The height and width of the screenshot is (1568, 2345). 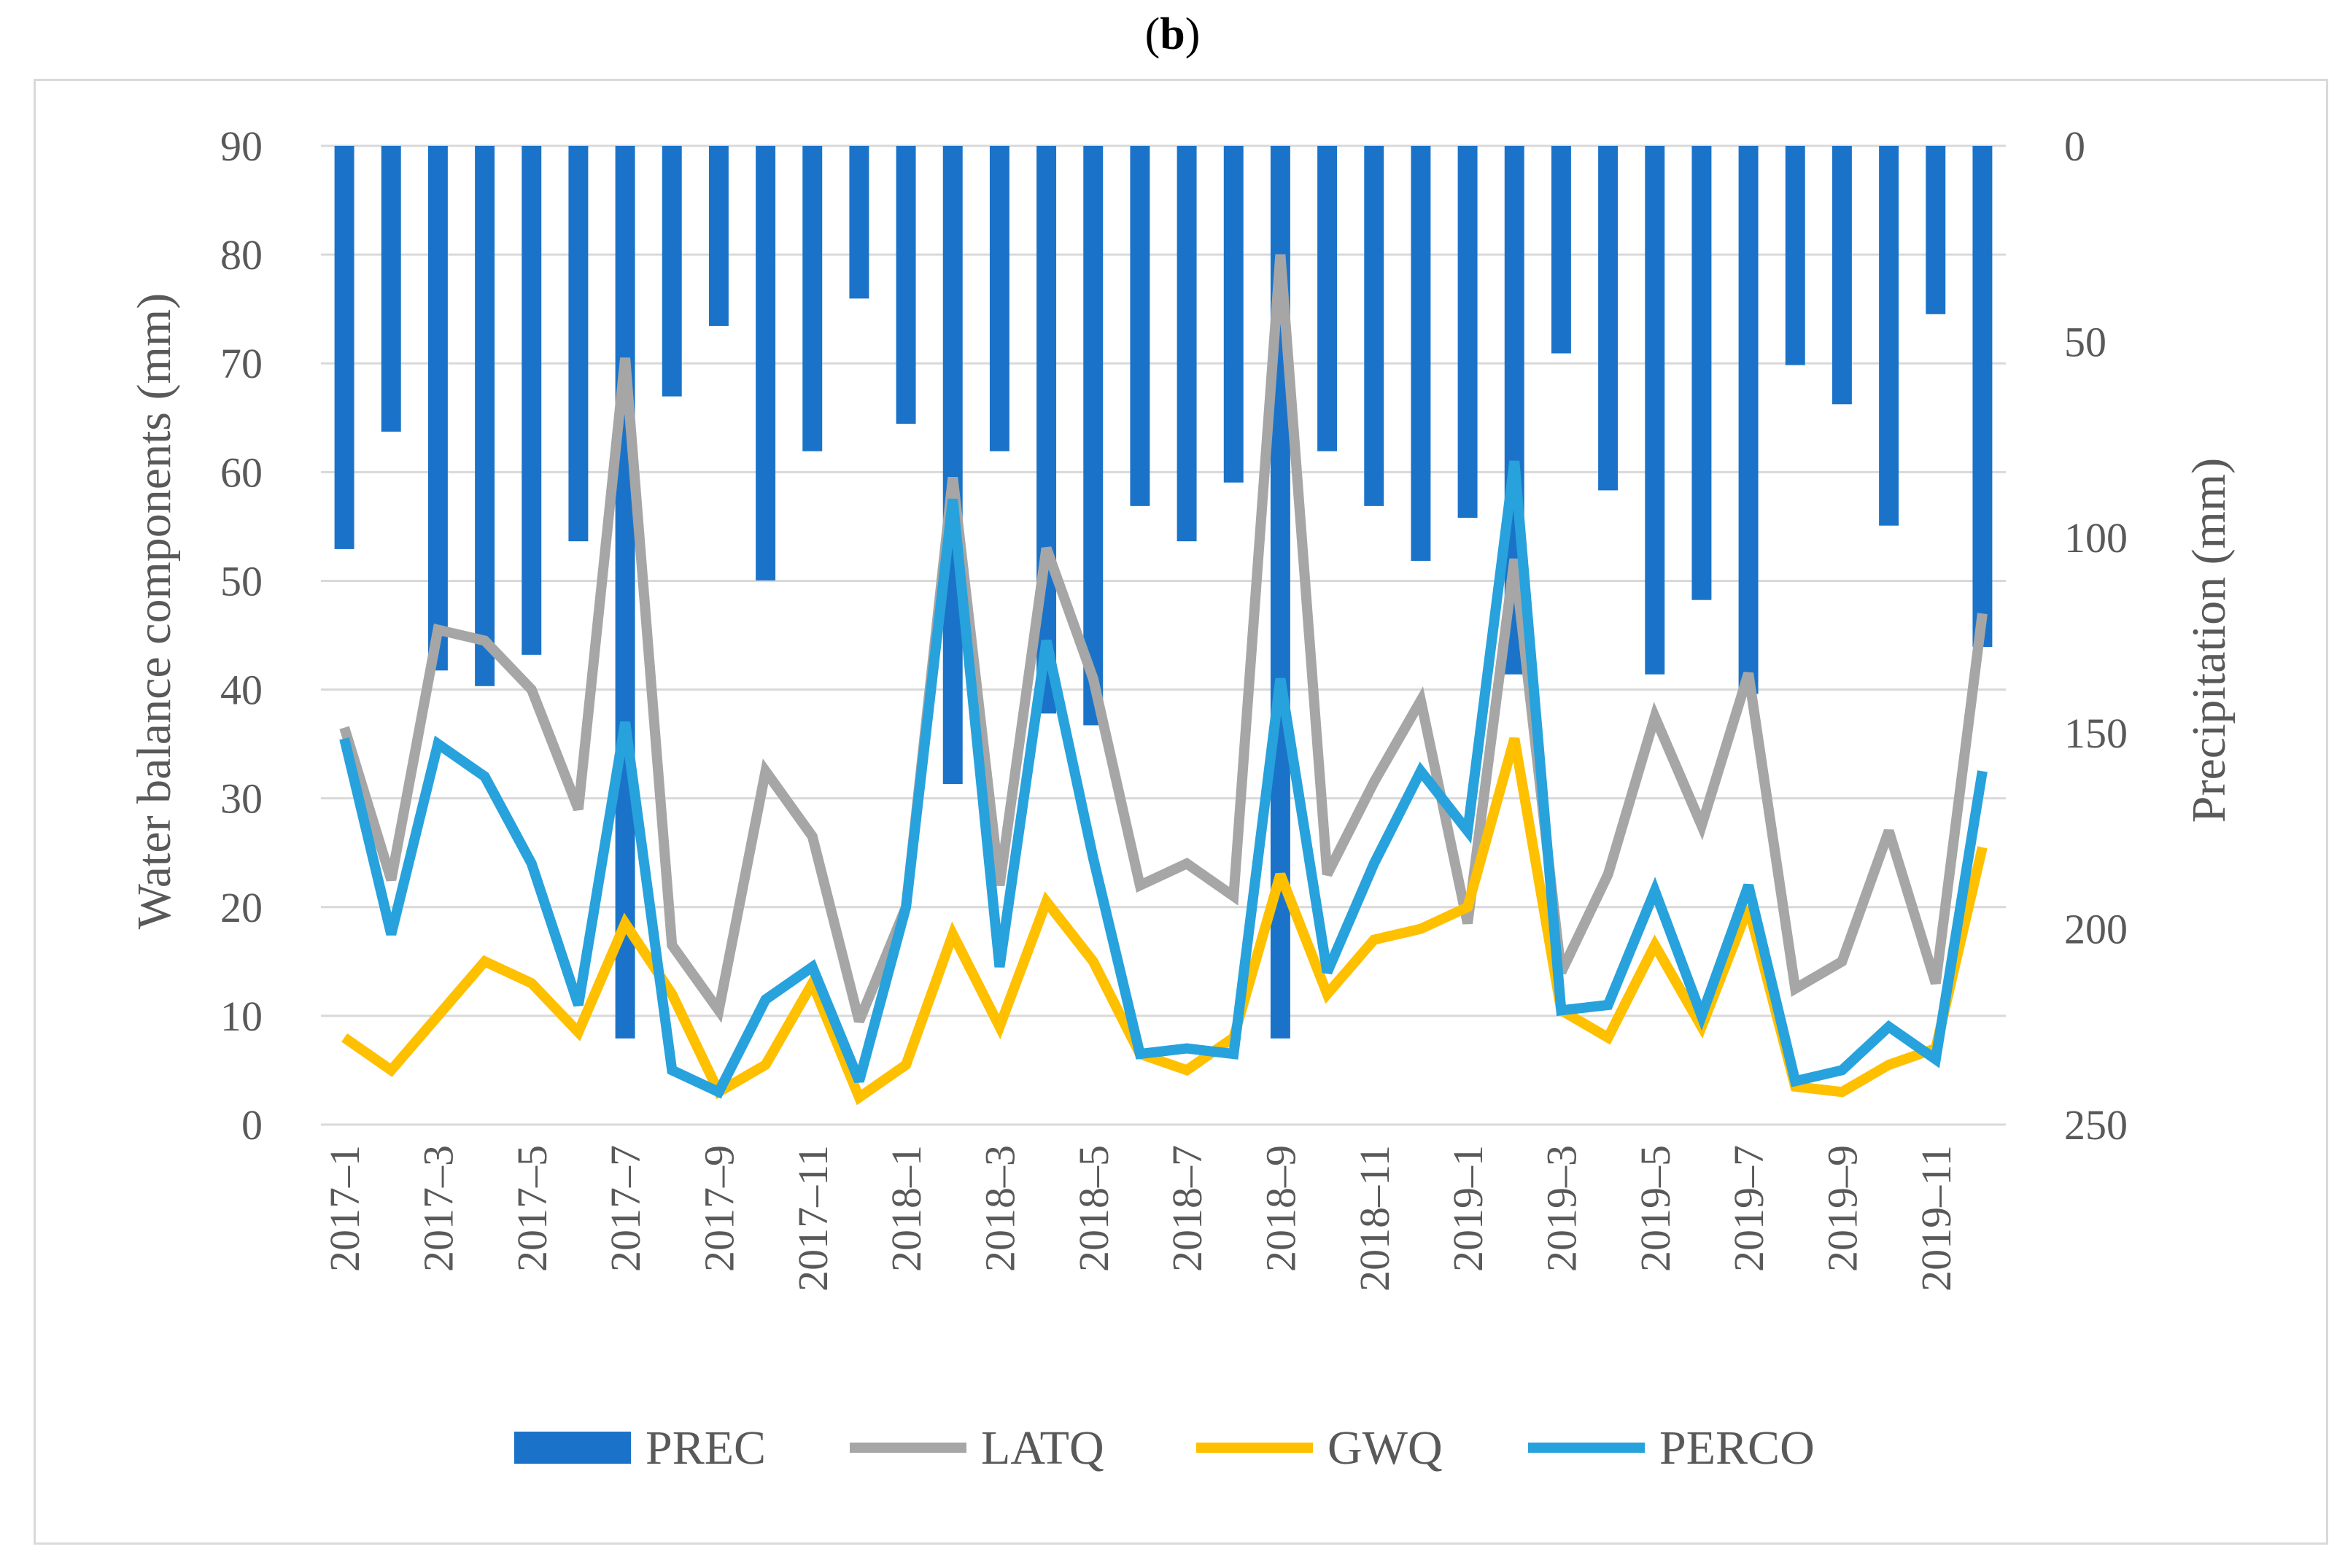 What do you see at coordinates (532, 1208) in the screenshot?
I see `x-tick-label: 2017–5` at bounding box center [532, 1208].